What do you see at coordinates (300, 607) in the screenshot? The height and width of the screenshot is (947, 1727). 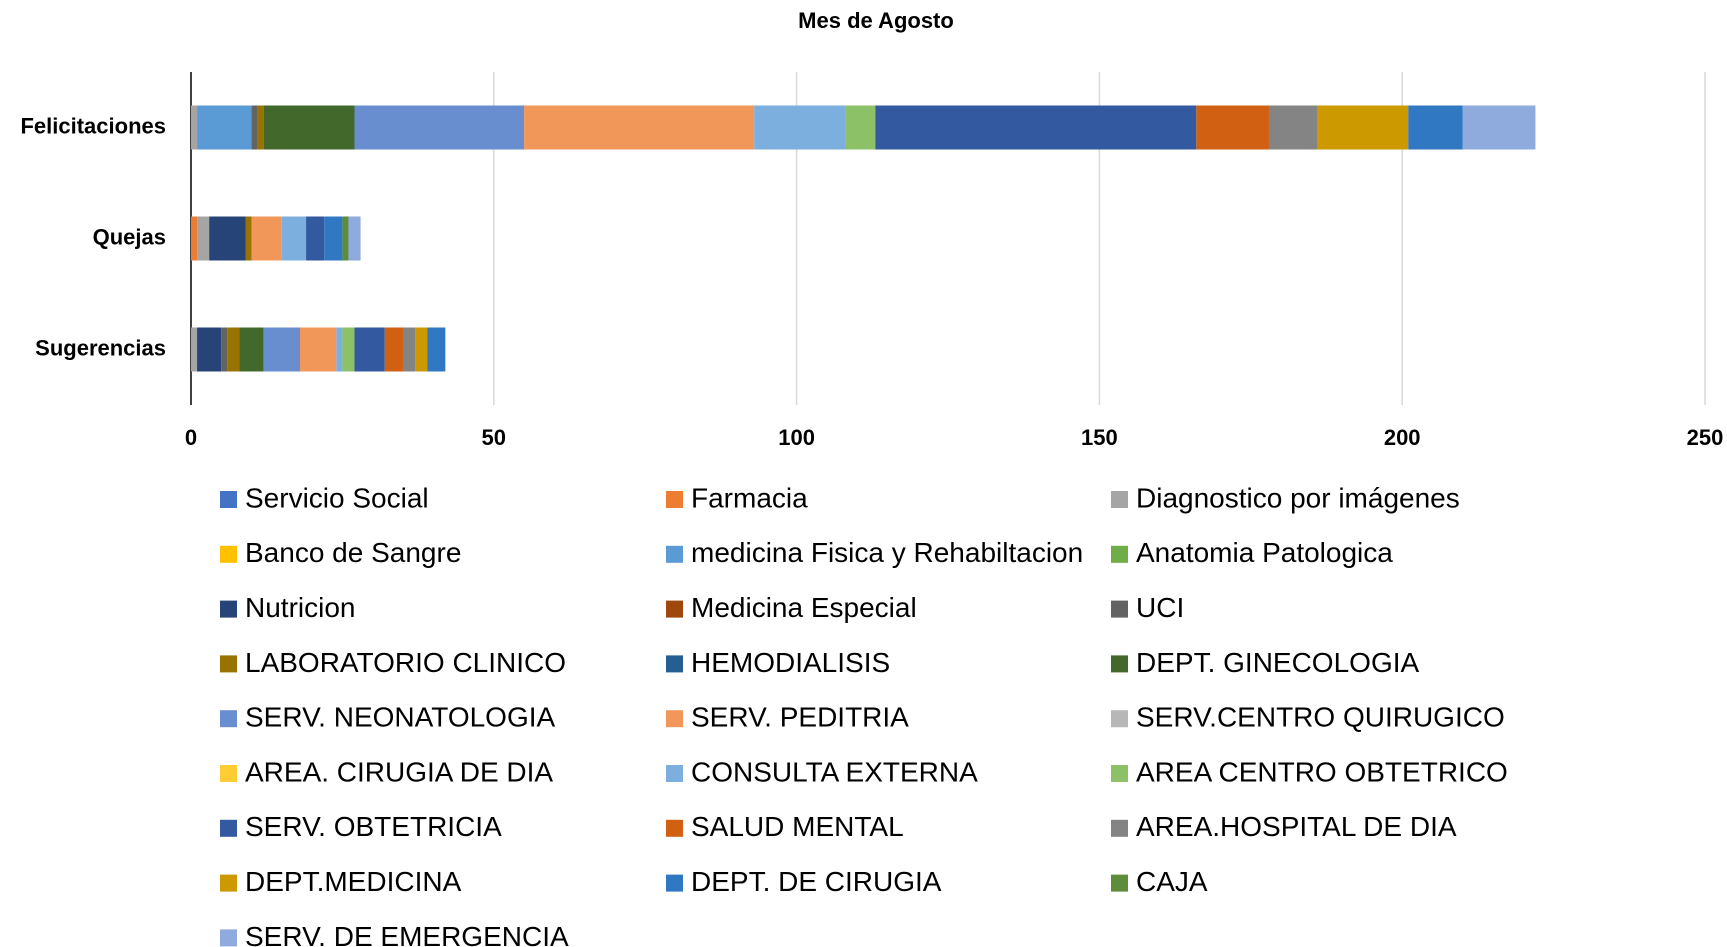 I see `legend-label: Nutricion` at bounding box center [300, 607].